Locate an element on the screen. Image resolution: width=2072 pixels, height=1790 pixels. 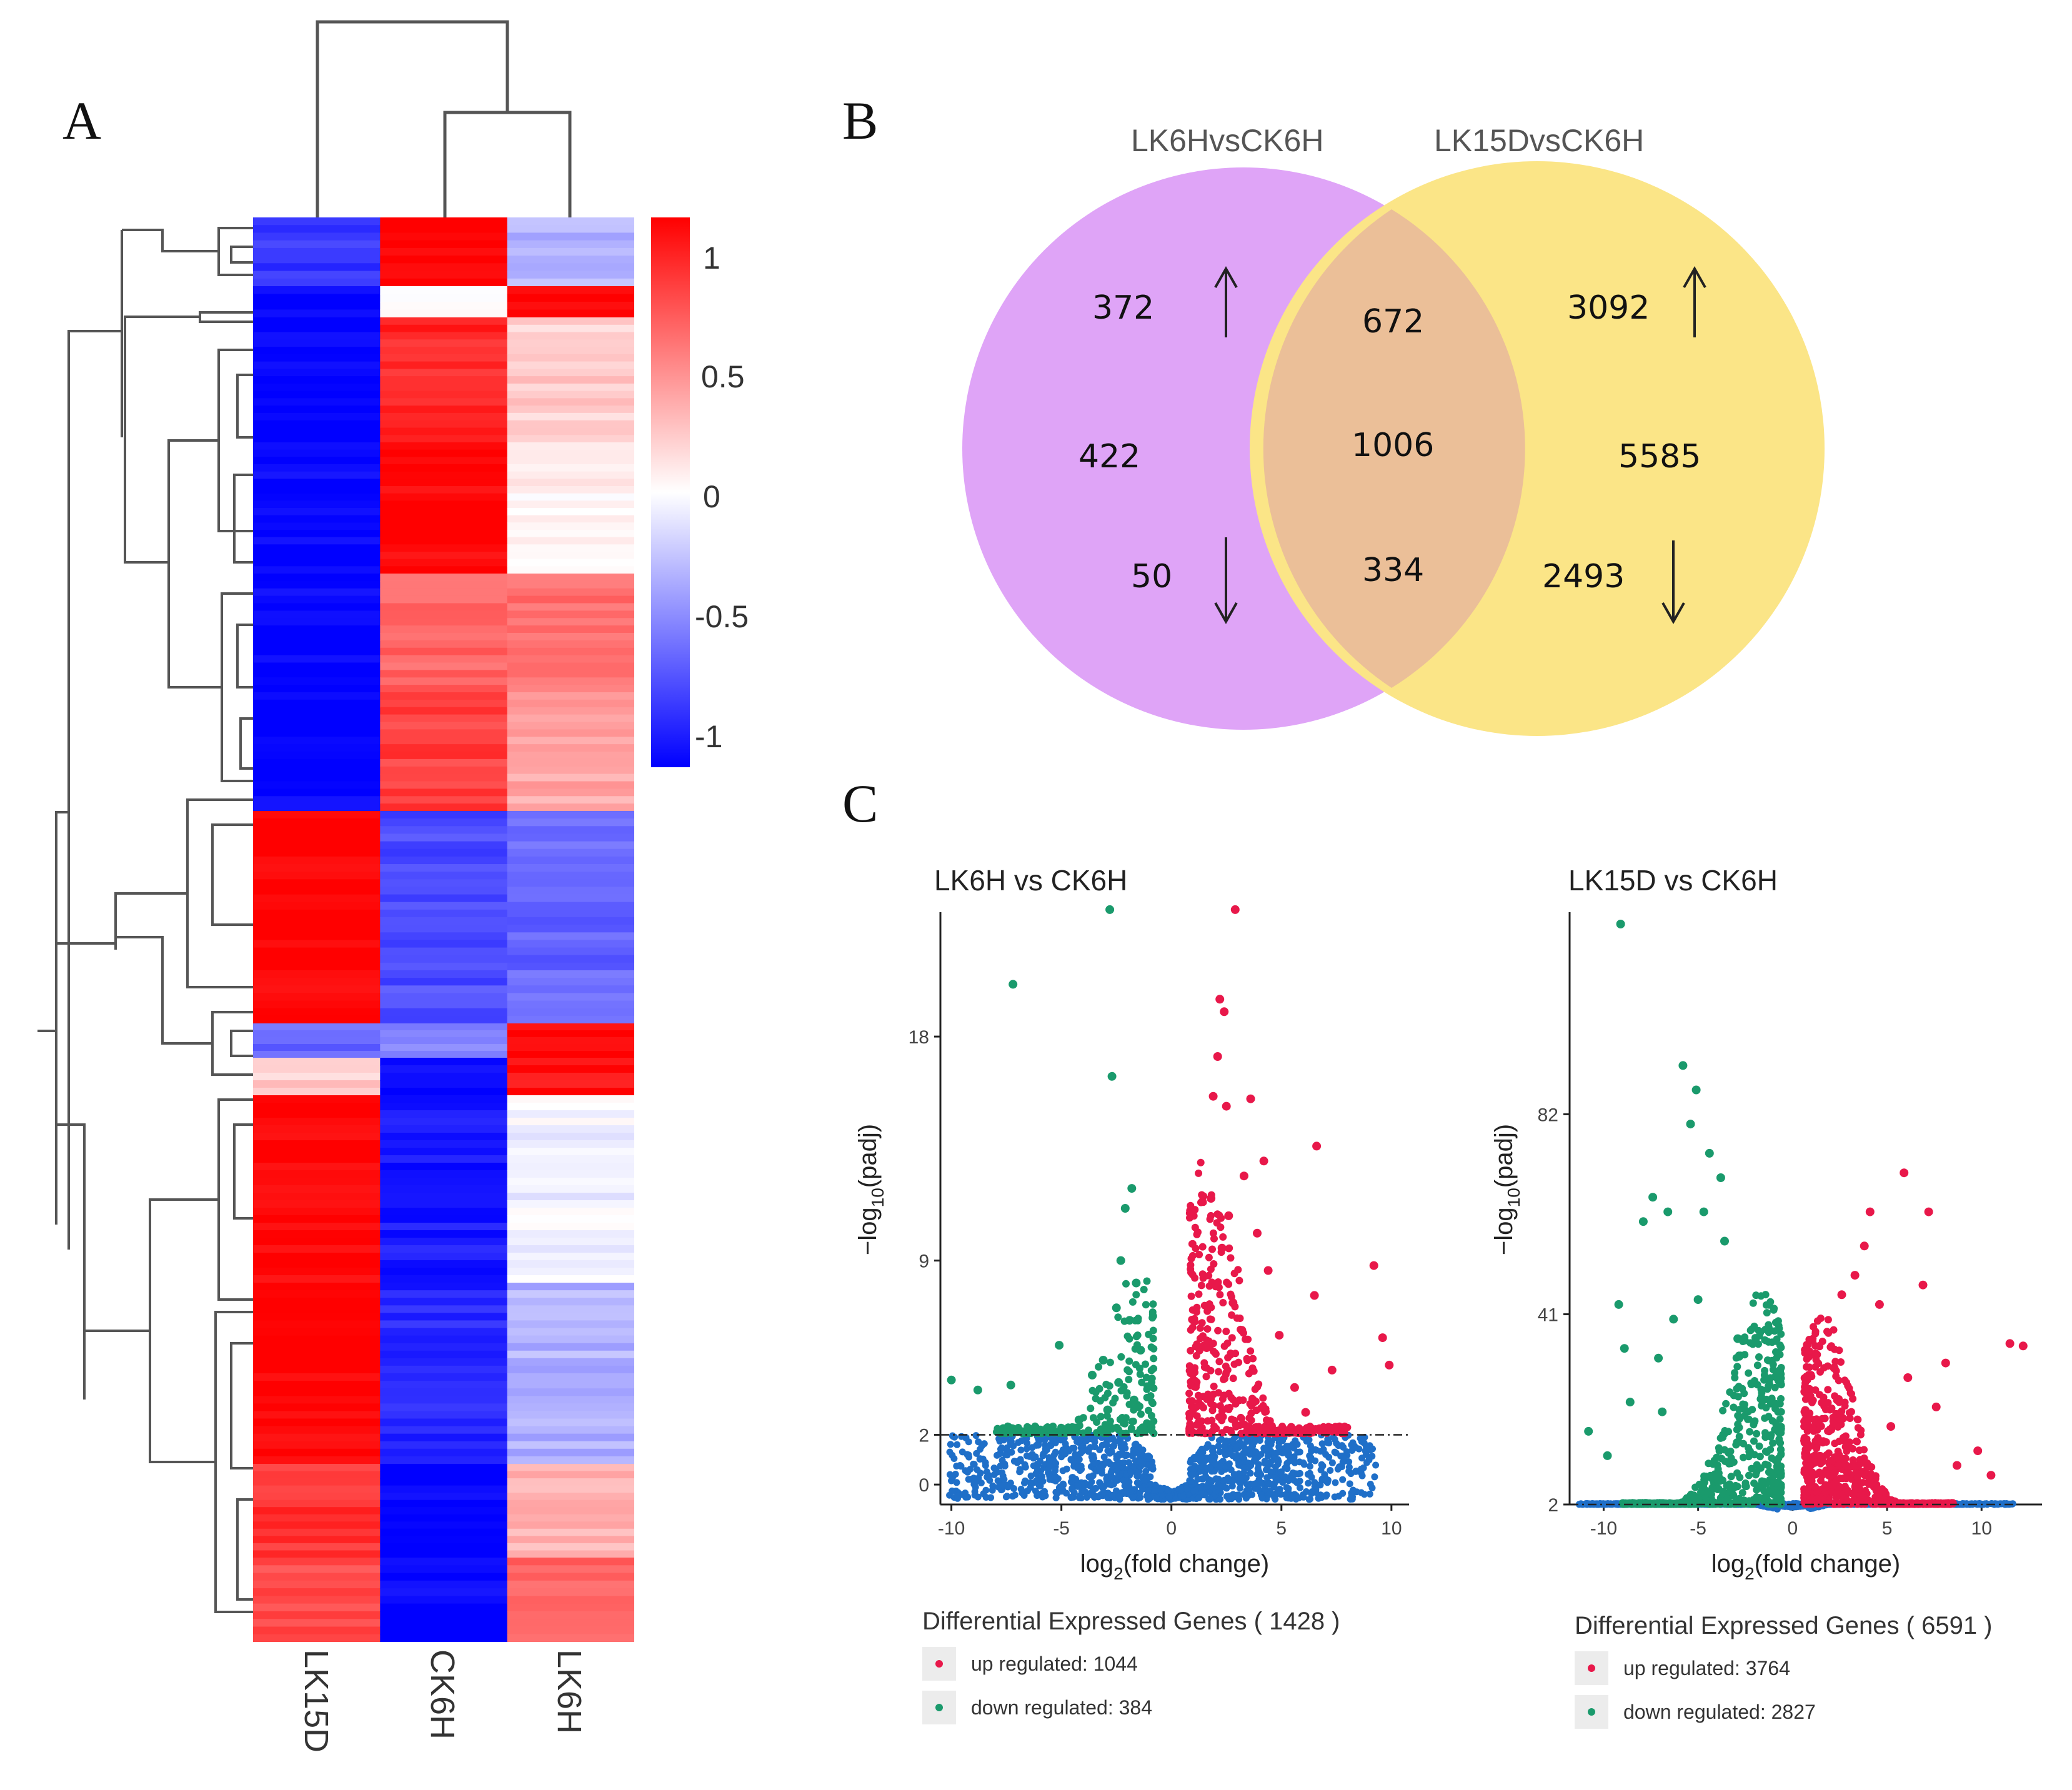
down-arrow-icon is located at coordinates (1226, 581).